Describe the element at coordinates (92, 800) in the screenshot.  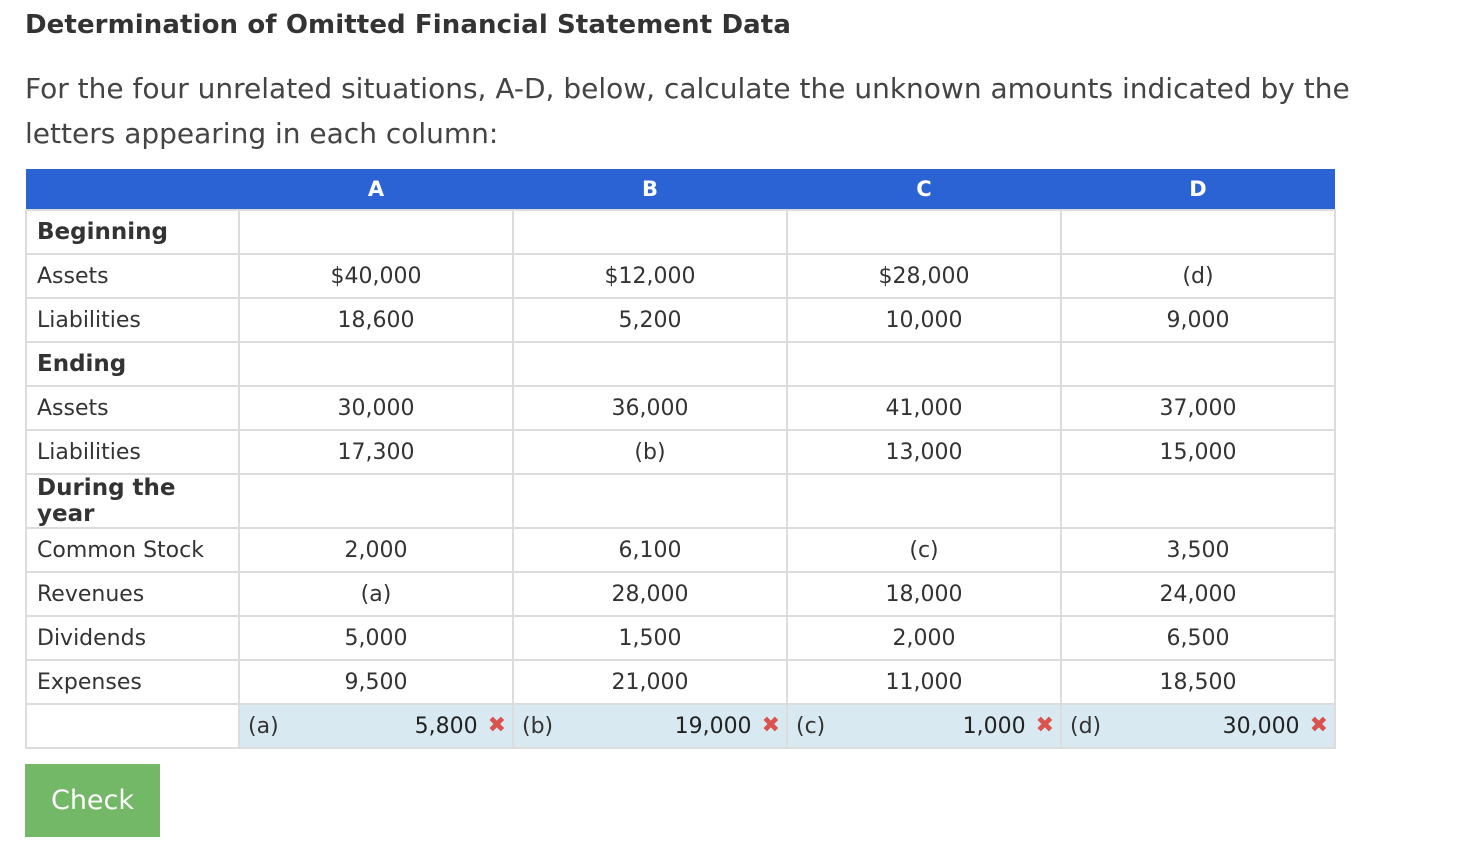
I see `check-button: Check` at that location.